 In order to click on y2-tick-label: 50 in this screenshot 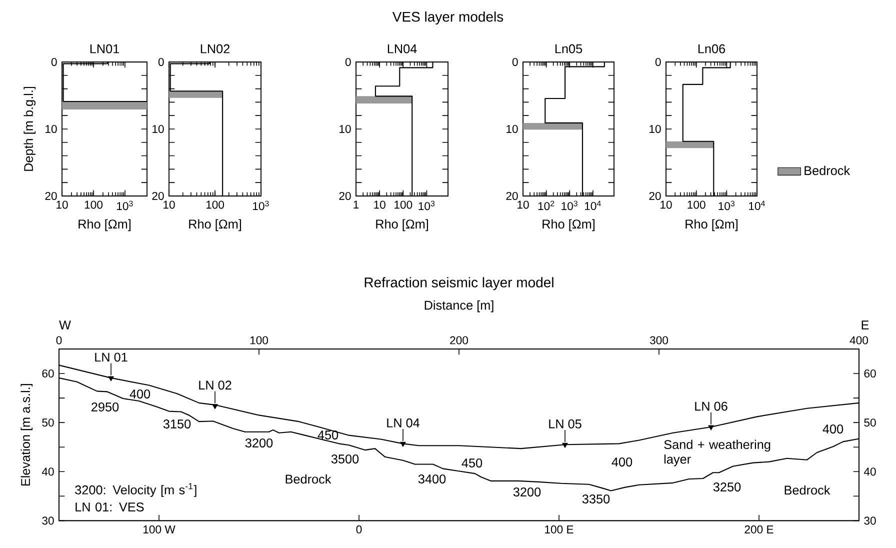, I will do `click(870, 422)`.